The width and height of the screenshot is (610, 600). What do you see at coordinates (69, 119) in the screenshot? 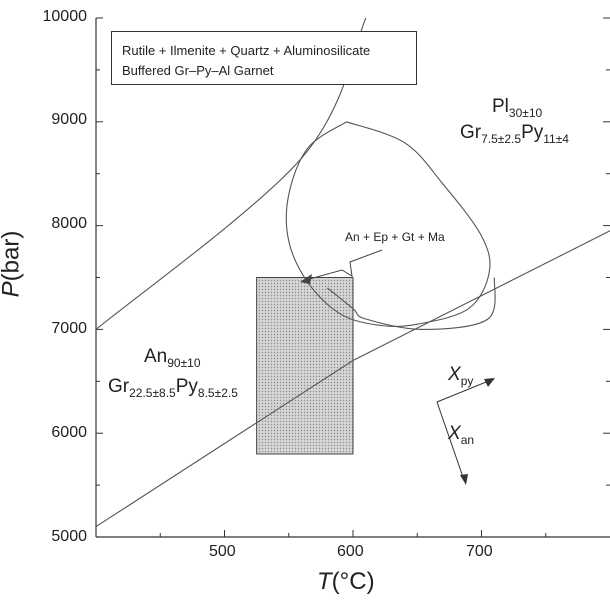
I see `y-tick-label-9000: 9000` at bounding box center [69, 119].